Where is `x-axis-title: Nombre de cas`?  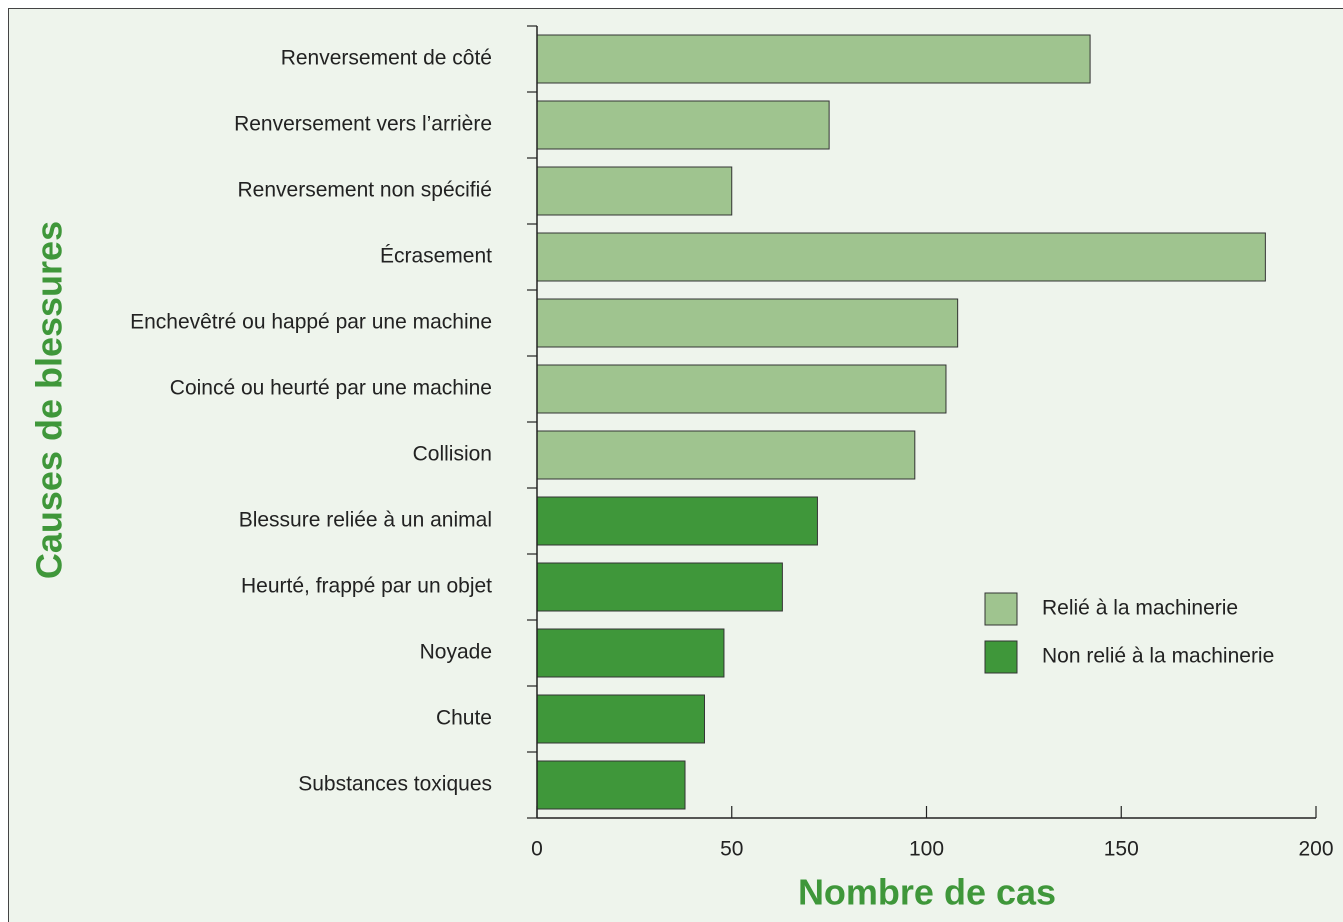 x-axis-title: Nombre de cas is located at coordinates (927, 892).